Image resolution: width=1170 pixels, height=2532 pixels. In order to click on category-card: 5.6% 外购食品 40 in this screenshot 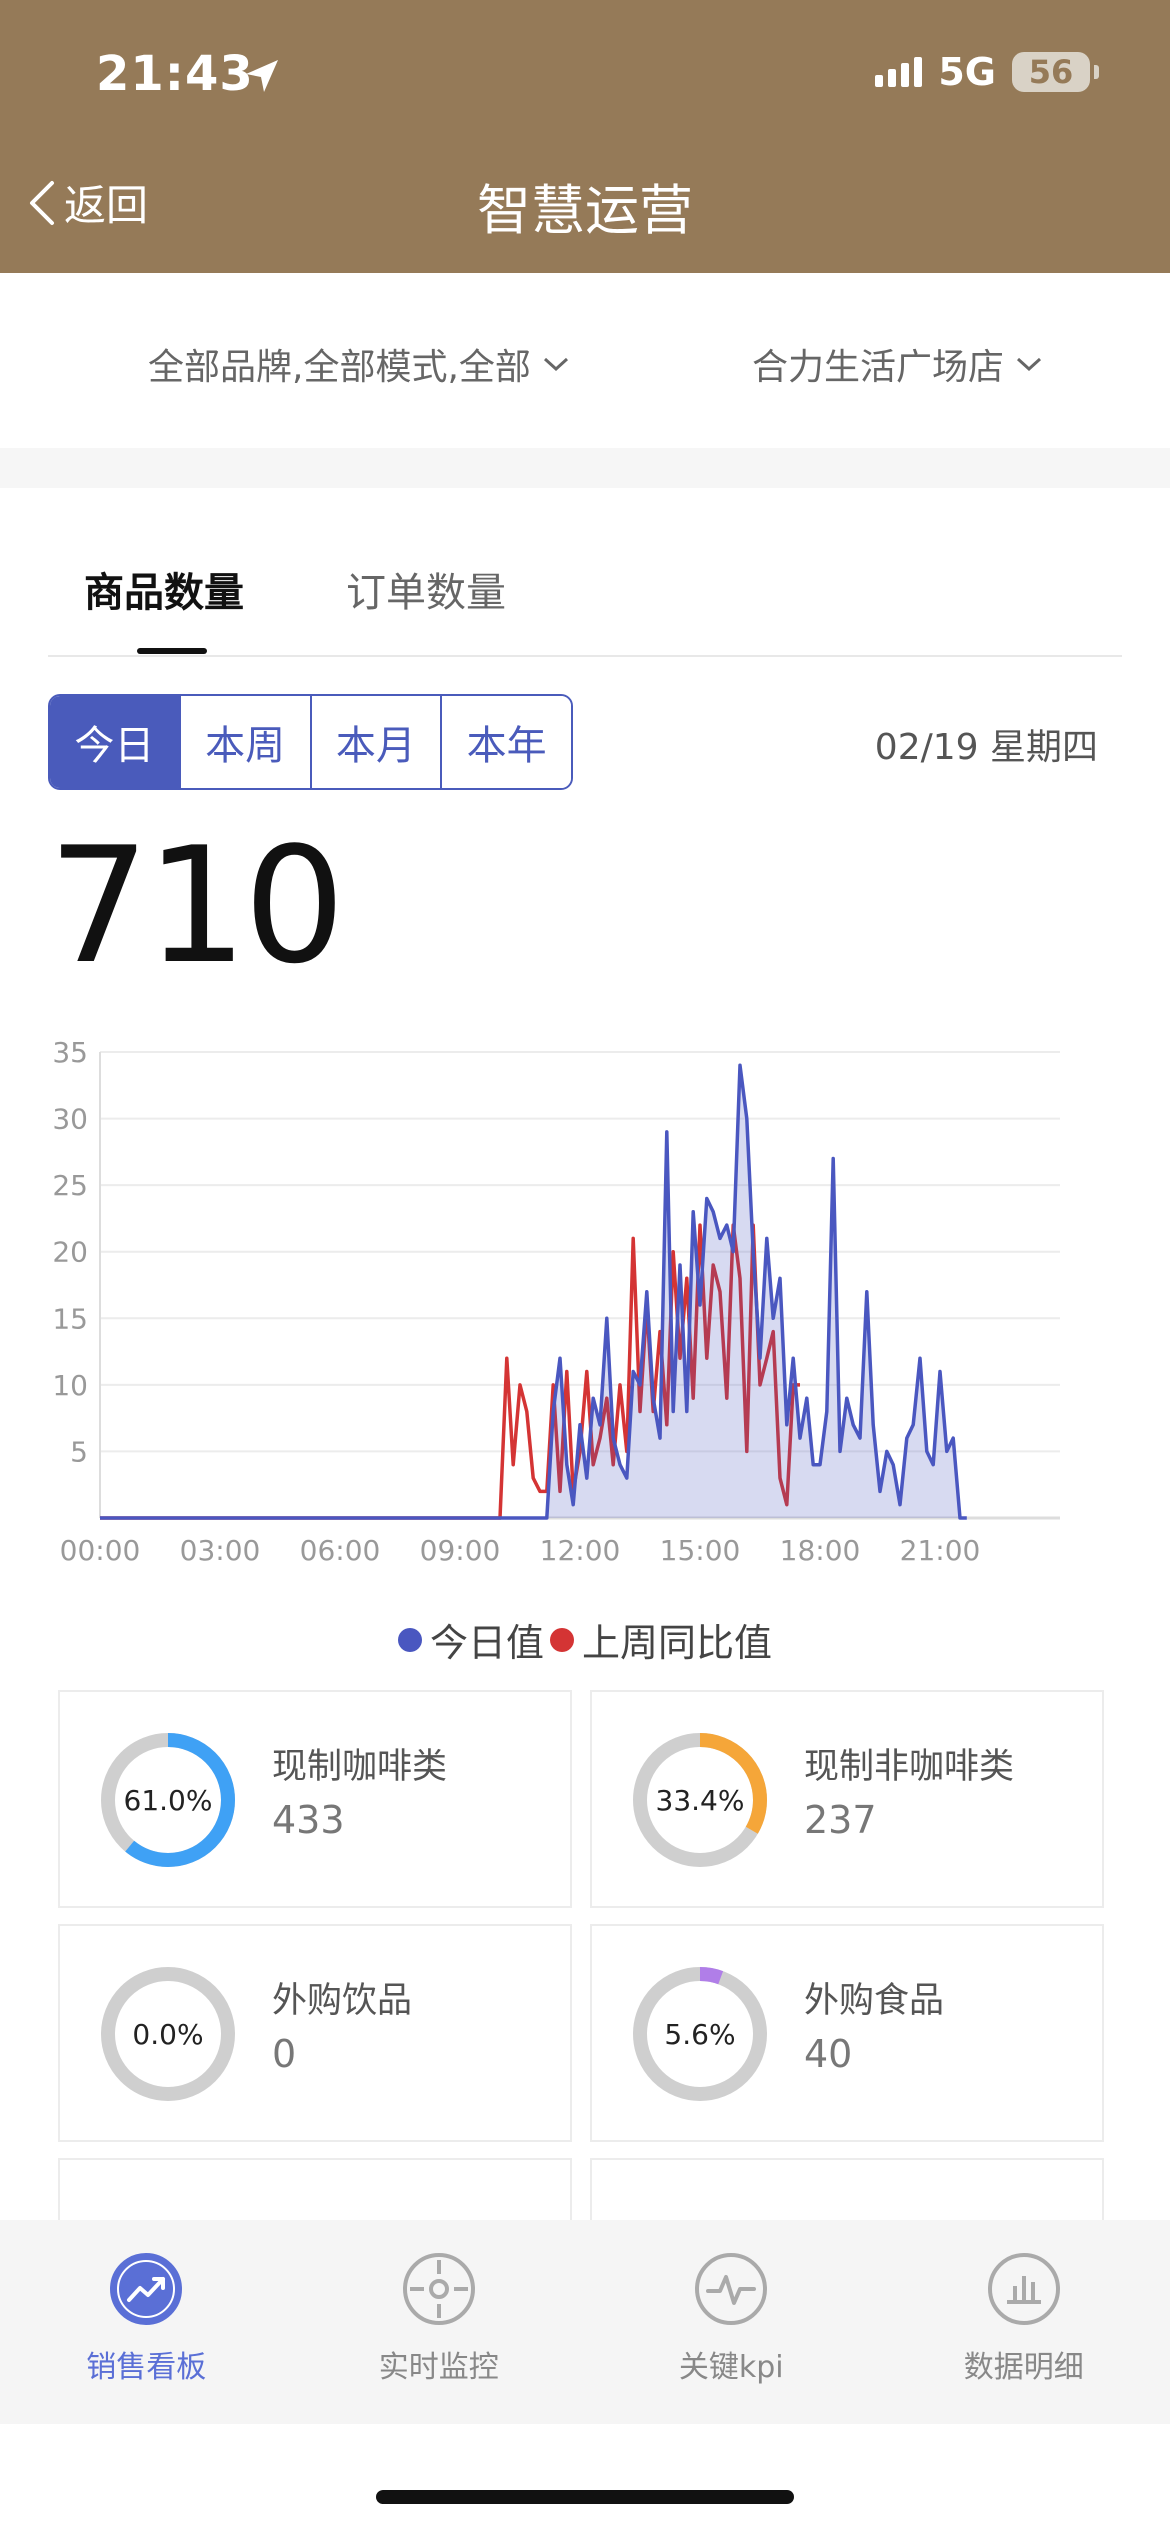, I will do `click(847, 2033)`.